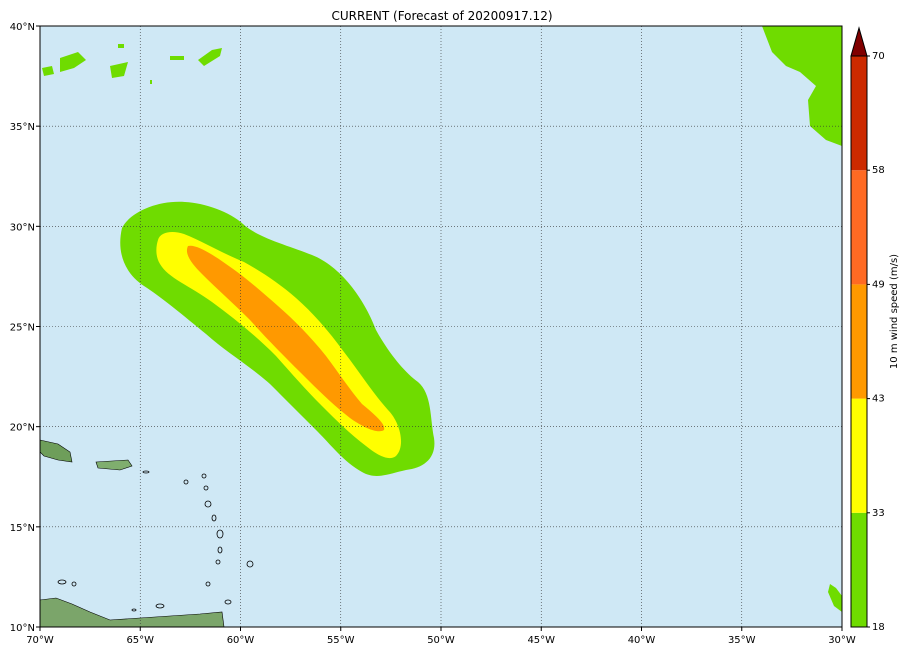  I want to click on lat-tick-label: 40°N, so click(22, 27).